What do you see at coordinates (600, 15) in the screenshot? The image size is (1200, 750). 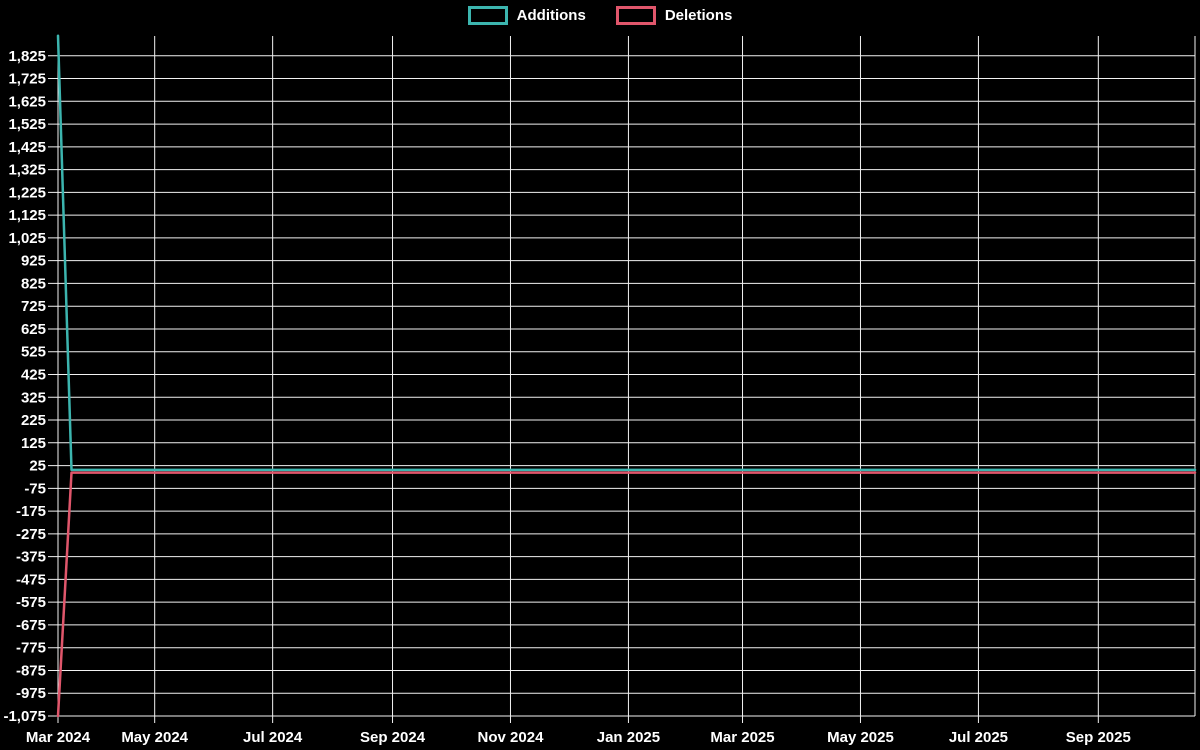 I see `chart-legend: Additions Deletions` at bounding box center [600, 15].